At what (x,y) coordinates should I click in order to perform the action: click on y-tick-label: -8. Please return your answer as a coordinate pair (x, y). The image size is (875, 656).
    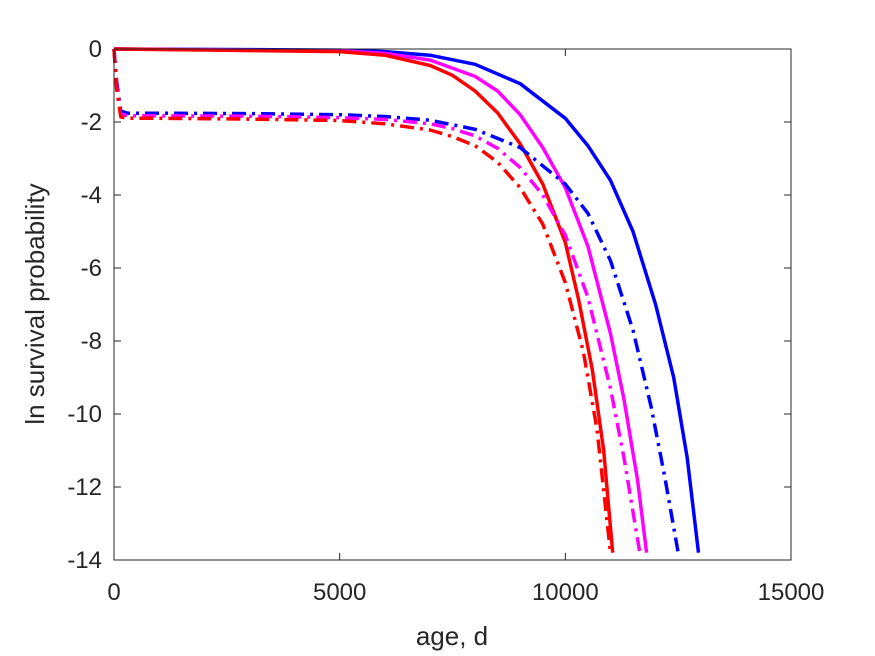
    Looking at the image, I should click on (91, 341).